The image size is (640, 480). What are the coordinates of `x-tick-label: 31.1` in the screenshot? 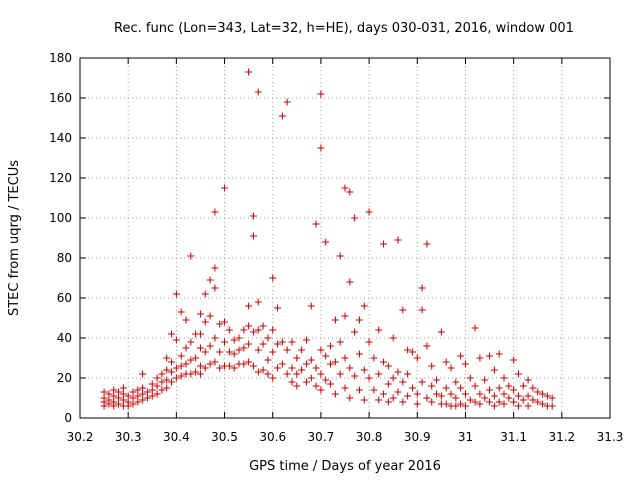 It's located at (513, 437).